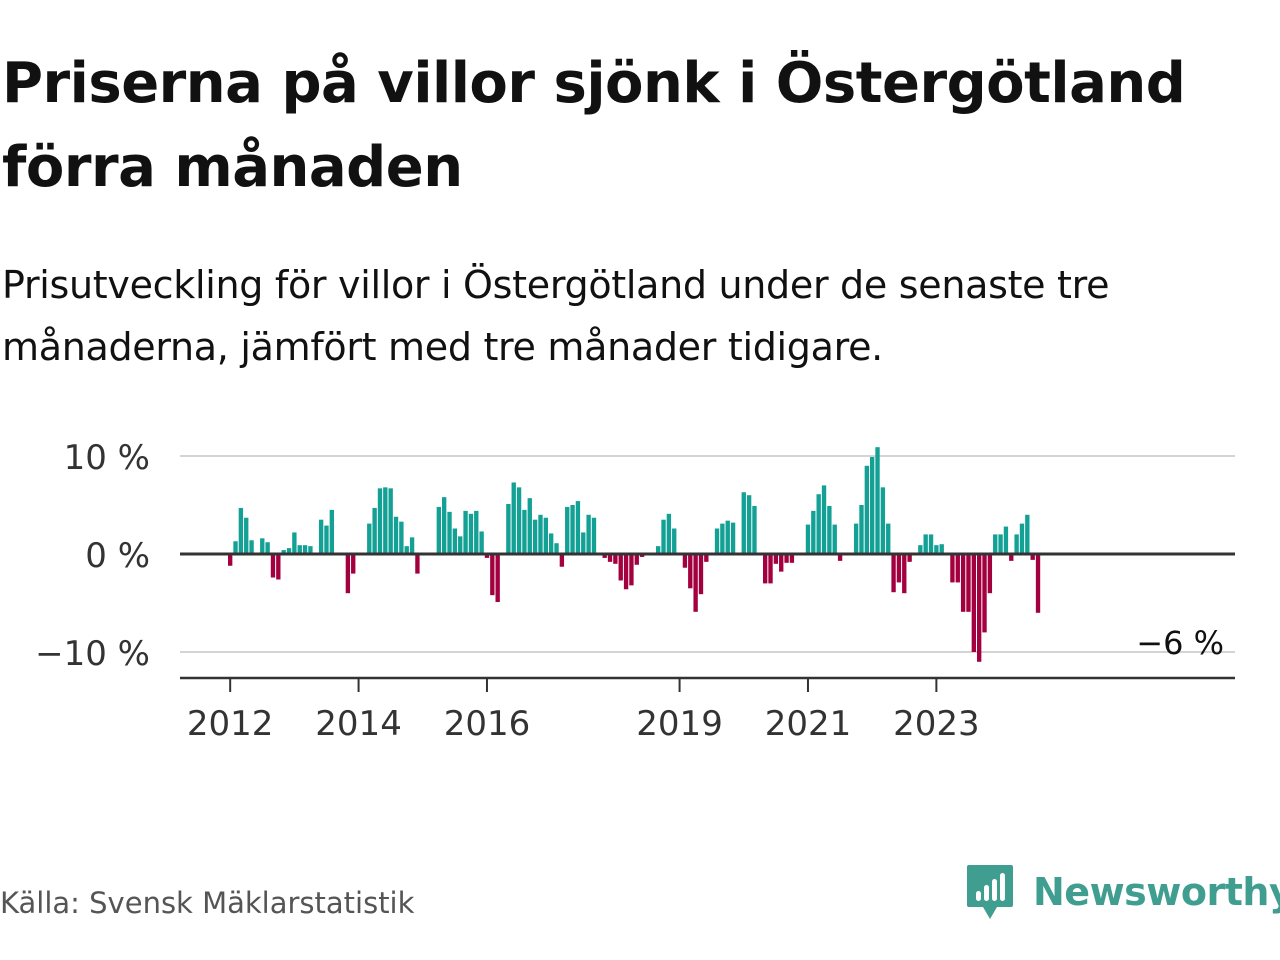 This screenshot has width=1280, height=960. I want to click on axes, so click(707, 622).